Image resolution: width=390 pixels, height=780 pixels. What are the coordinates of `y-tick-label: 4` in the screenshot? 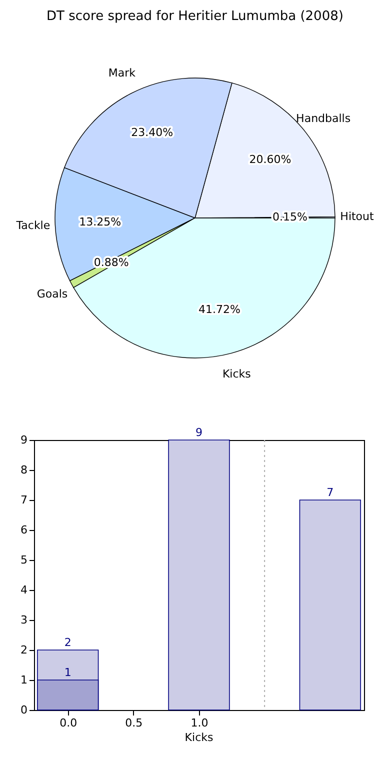 It's located at (24, 590).